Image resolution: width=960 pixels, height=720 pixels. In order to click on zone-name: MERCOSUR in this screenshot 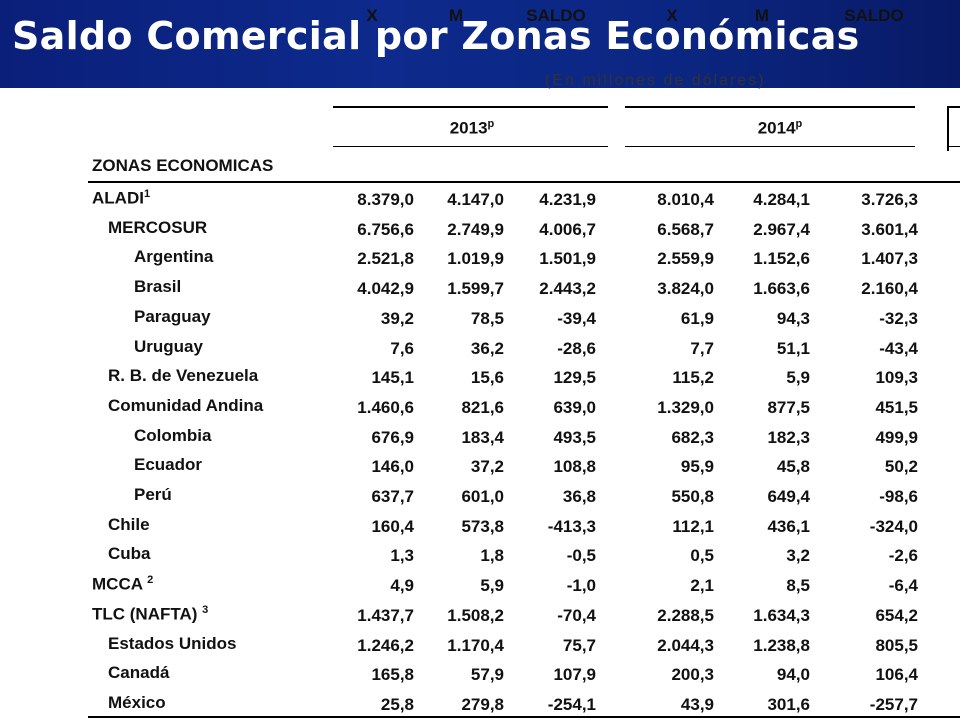, I will do `click(157, 228)`.